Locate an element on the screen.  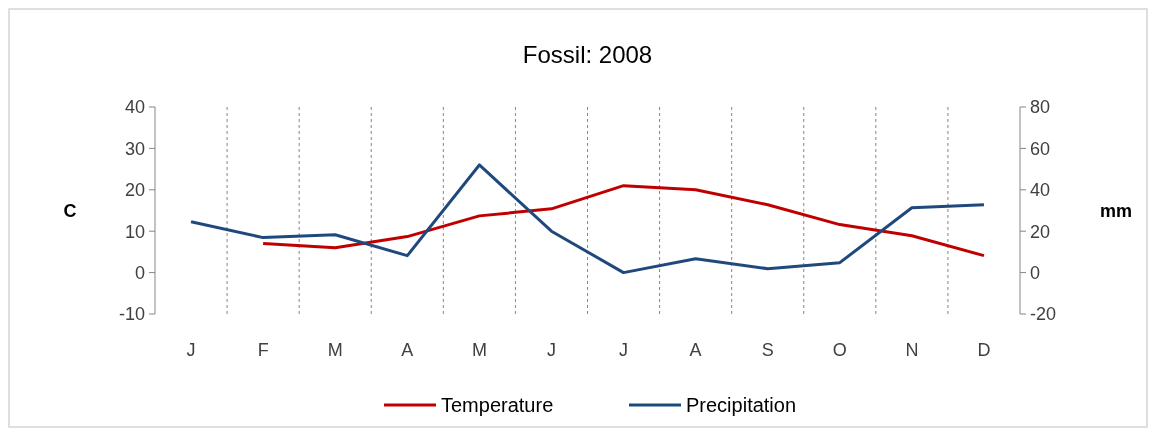
chart-title: Fossil: 2008 is located at coordinates (587, 54).